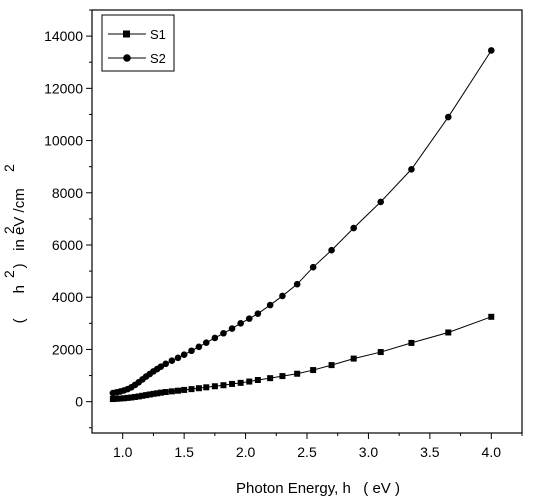 The height and width of the screenshot is (501, 549). What do you see at coordinates (67, 297) in the screenshot?
I see `y-tick-label-2: 4000` at bounding box center [67, 297].